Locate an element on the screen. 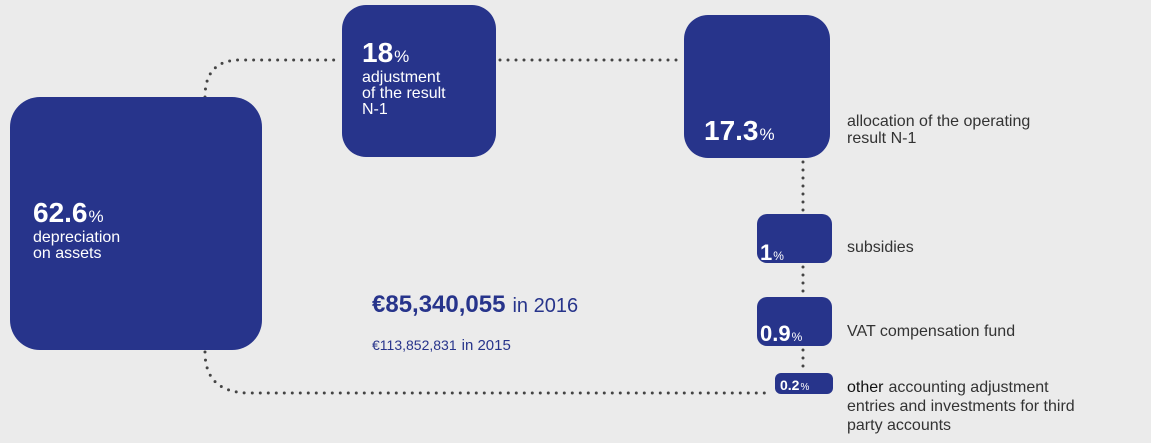 The image size is (1151, 443). node: 1% subsidies is located at coordinates (835, 239).